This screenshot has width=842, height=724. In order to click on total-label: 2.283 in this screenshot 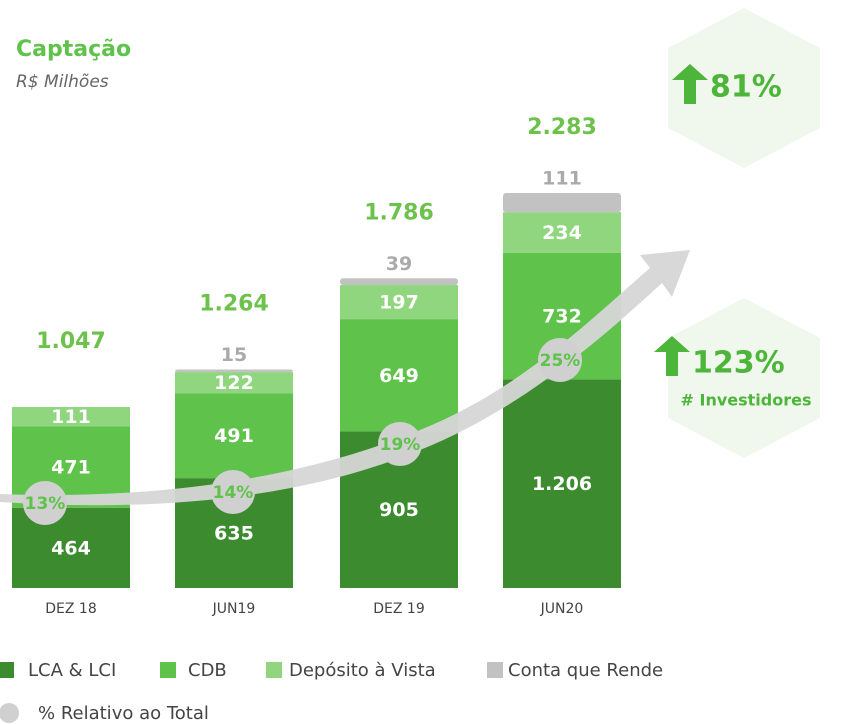, I will do `click(562, 127)`.